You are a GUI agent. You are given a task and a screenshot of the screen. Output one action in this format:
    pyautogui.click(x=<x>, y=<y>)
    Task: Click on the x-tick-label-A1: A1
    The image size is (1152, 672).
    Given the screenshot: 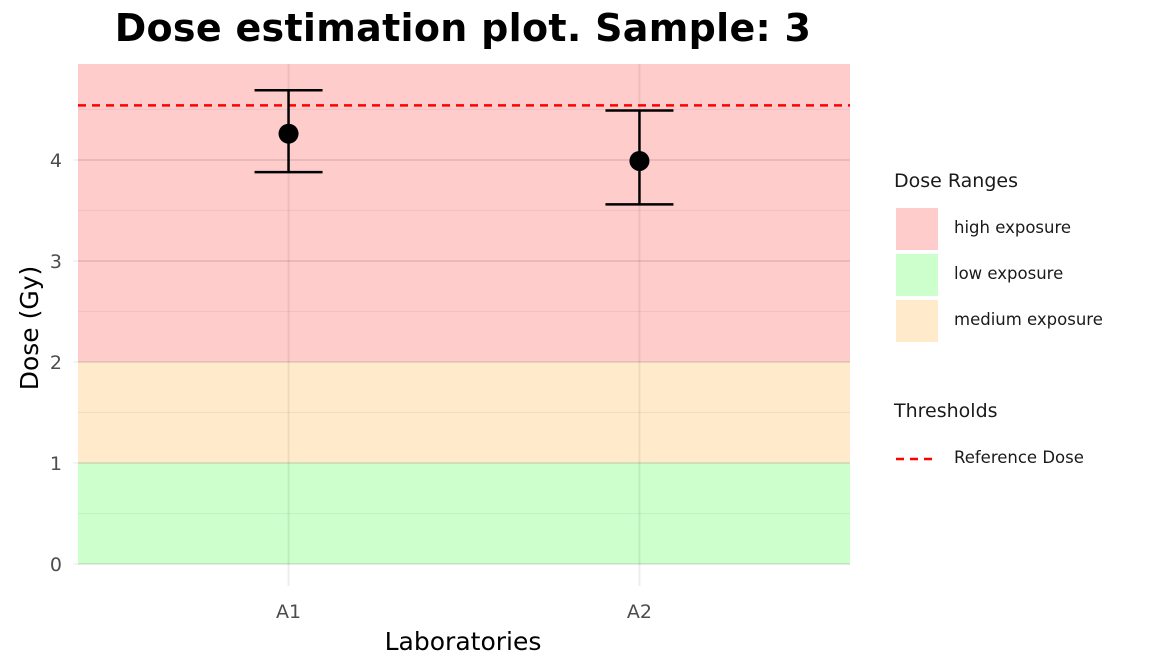 What is the action you would take?
    pyautogui.click(x=288, y=612)
    